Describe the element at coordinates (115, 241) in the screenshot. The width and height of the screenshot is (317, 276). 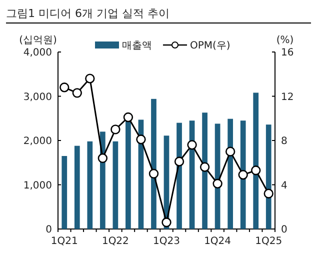
I see `x-tick-label: 1Q22` at that location.